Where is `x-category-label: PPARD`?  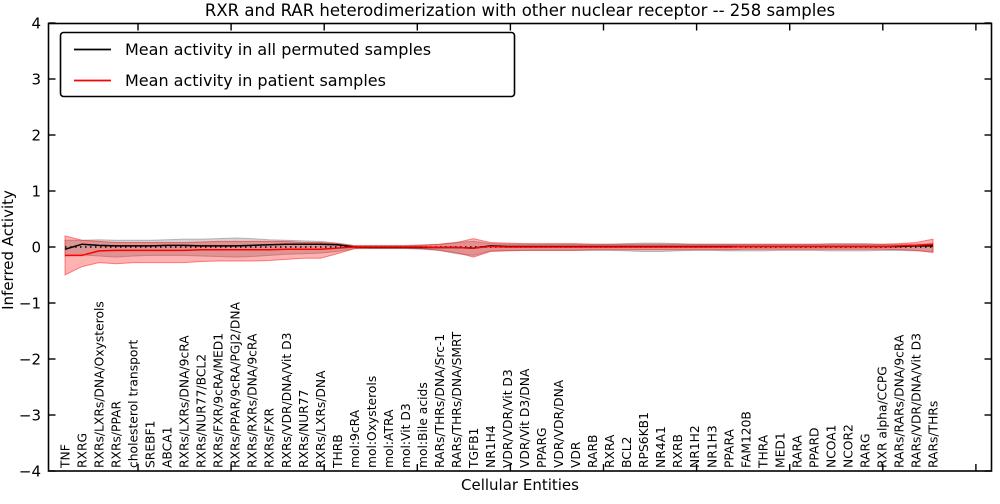
x-category-label: PPARD is located at coordinates (814, 448).